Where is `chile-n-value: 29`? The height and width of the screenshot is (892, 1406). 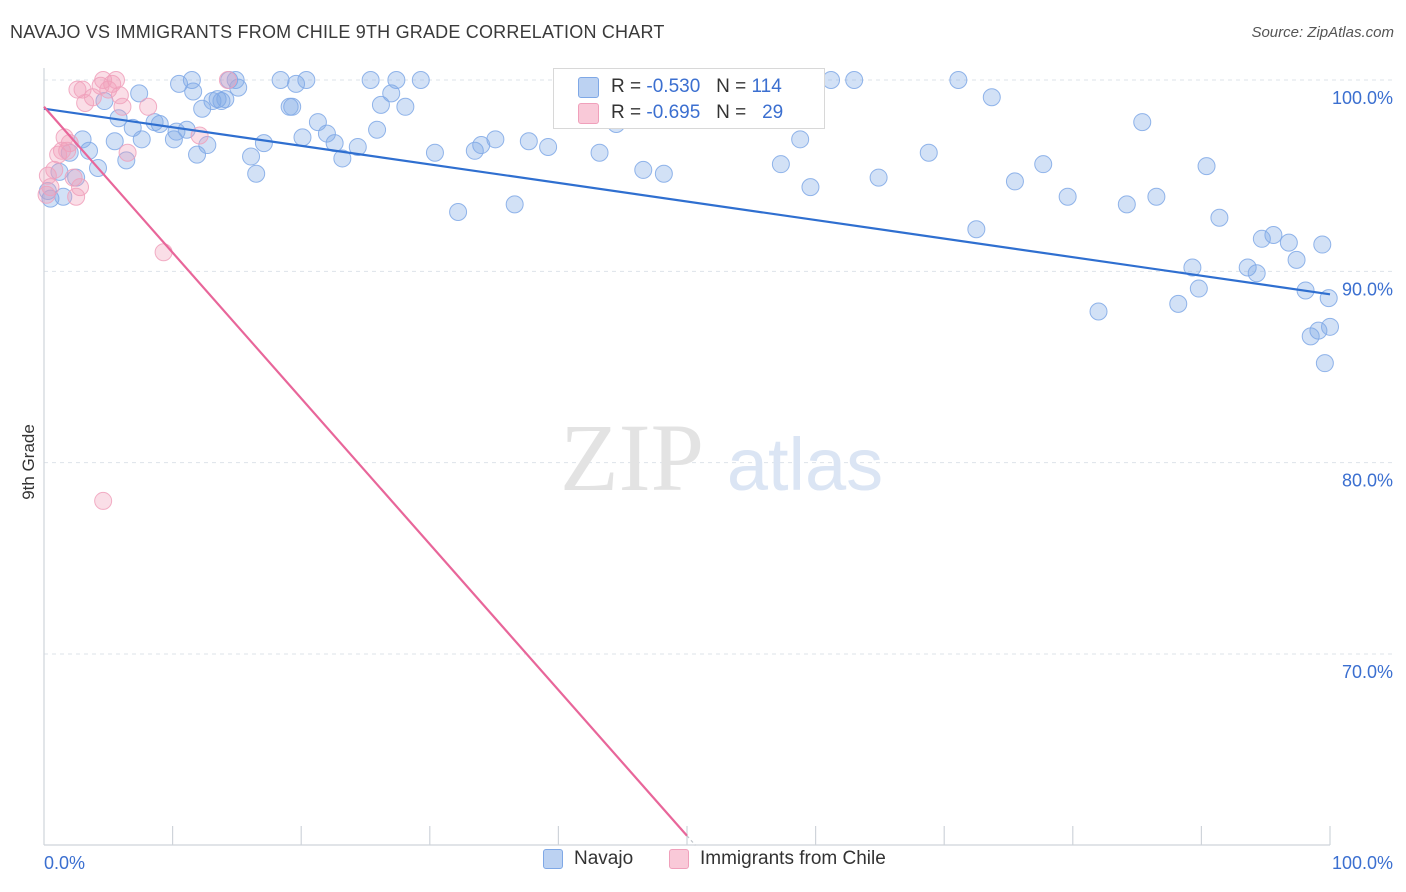
chile-n-value: 29 is located at coordinates (773, 112).